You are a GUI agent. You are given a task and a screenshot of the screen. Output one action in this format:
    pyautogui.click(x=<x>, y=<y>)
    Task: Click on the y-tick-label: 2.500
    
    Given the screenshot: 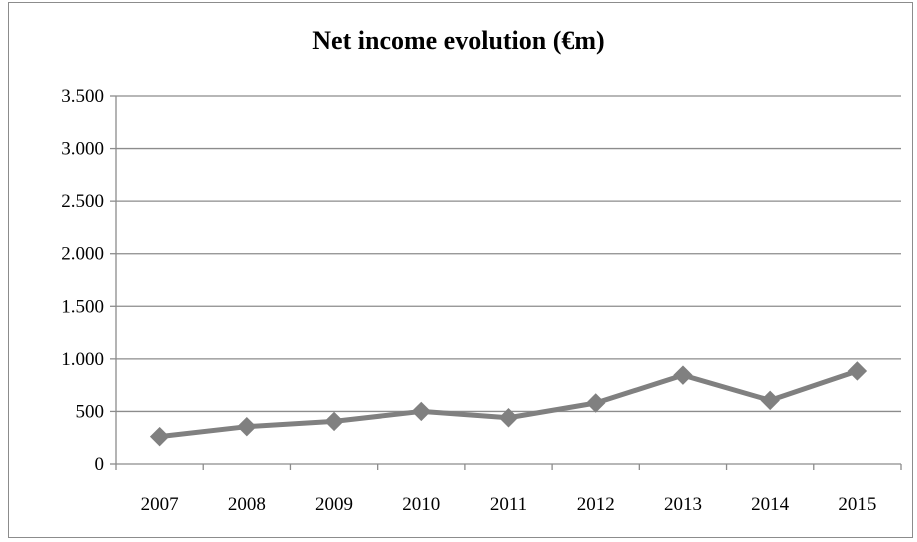 What is the action you would take?
    pyautogui.click(x=82, y=201)
    